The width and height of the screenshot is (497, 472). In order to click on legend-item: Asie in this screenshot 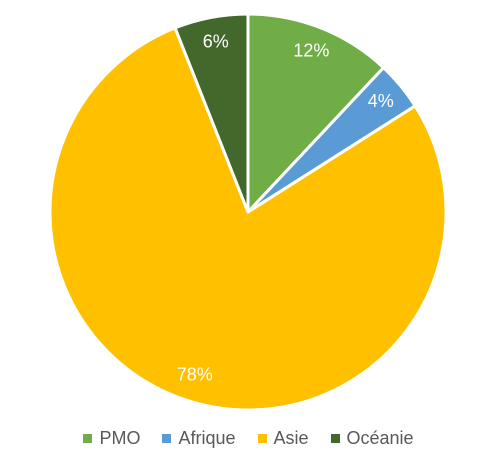, I will do `click(283, 438)`.